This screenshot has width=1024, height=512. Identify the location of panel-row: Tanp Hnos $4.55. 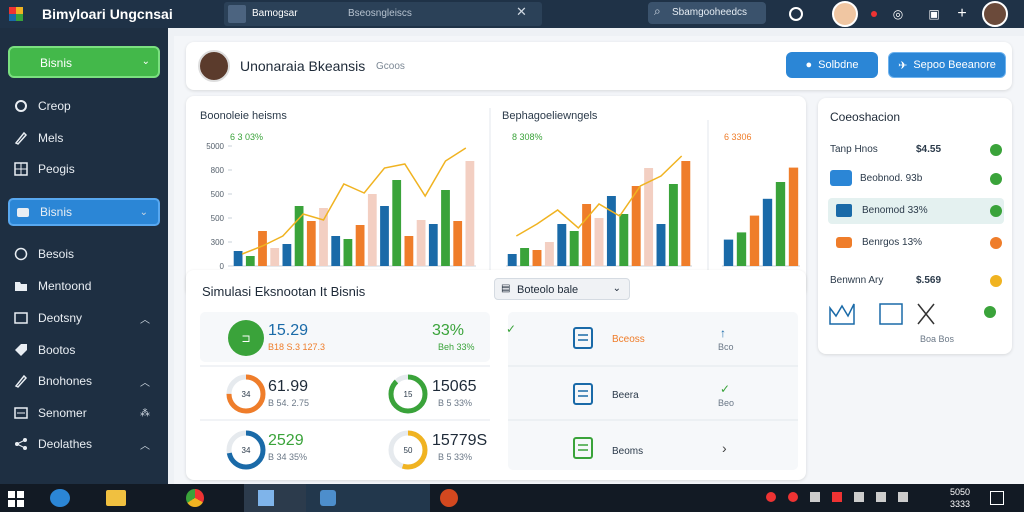
(916, 150).